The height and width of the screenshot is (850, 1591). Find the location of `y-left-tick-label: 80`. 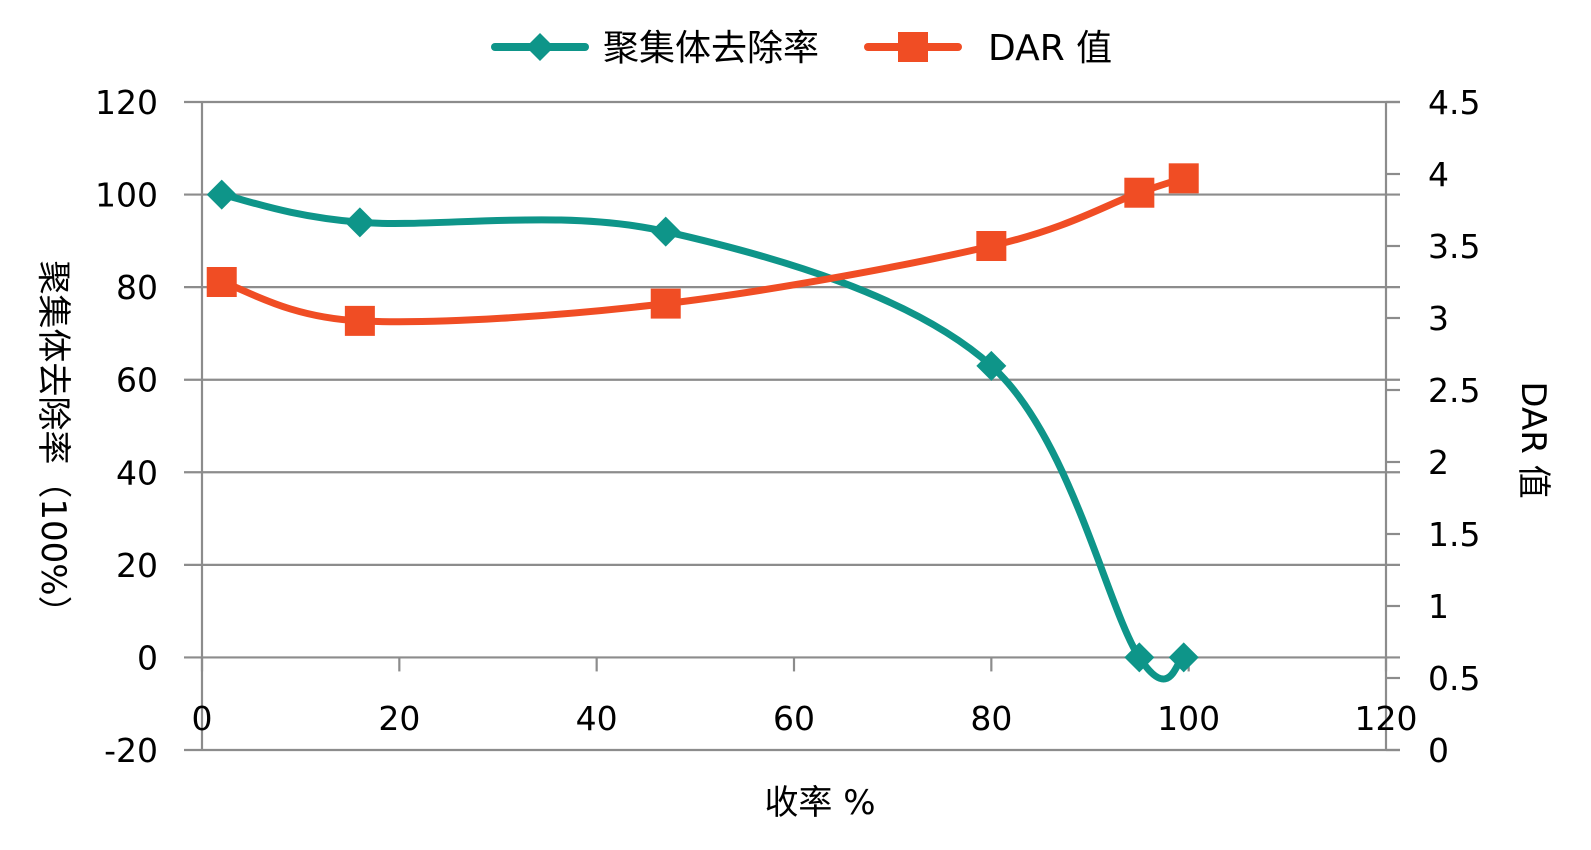

y-left-tick-label: 80 is located at coordinates (137, 287).